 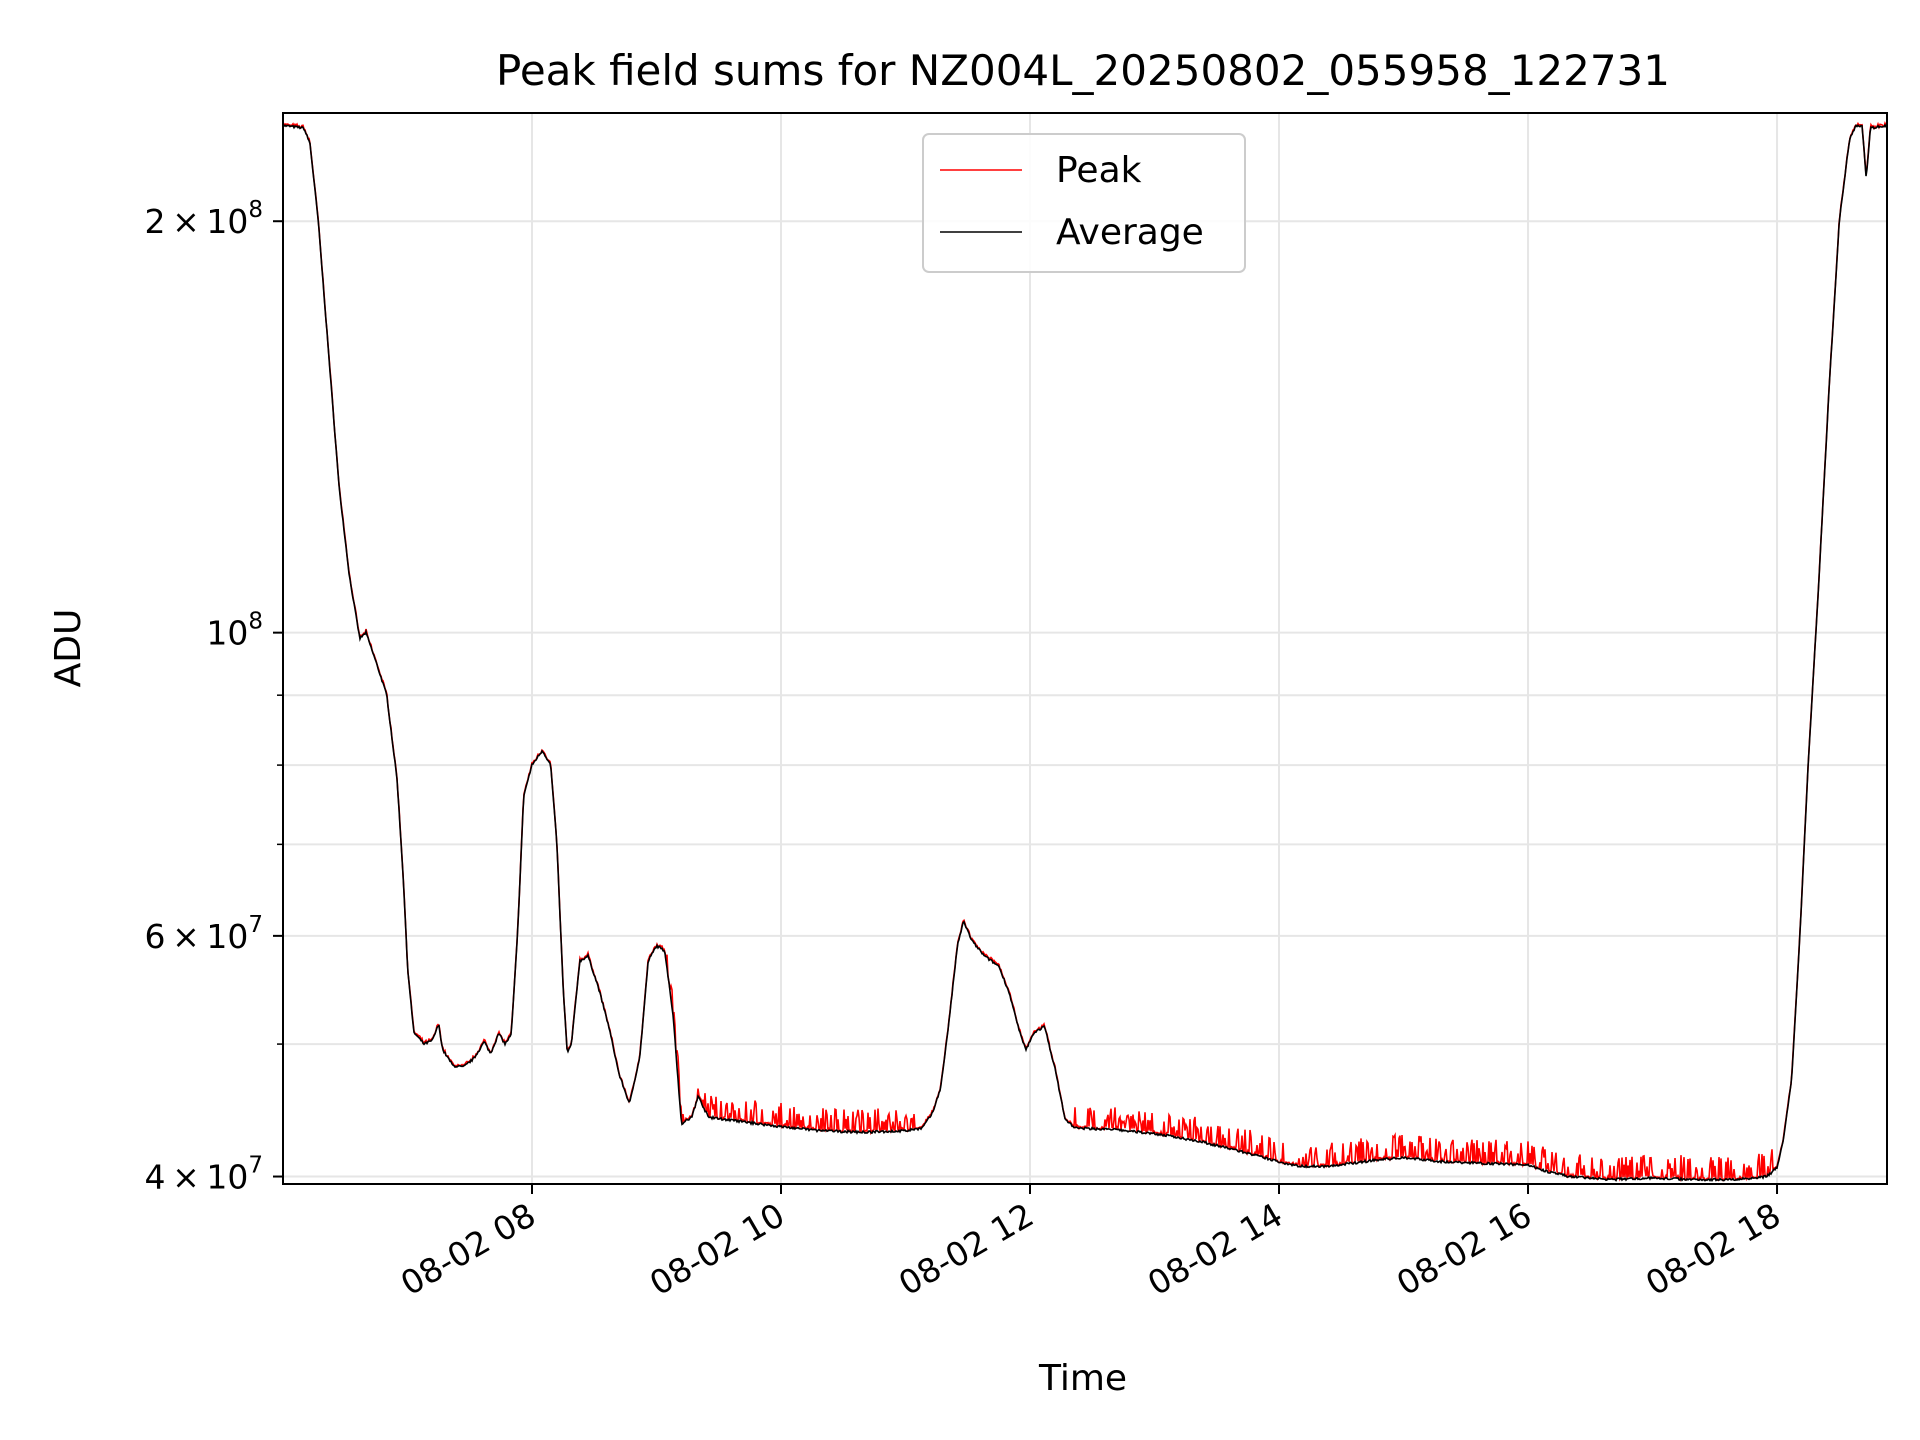 What do you see at coordinates (68, 648) in the screenshot?
I see `y-axis-label: ADU` at bounding box center [68, 648].